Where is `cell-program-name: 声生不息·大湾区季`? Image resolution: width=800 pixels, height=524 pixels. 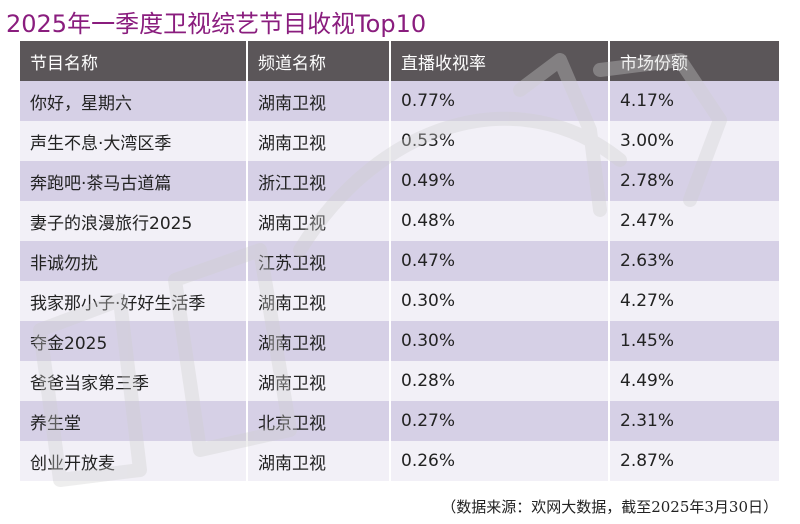 cell-program-name: 声生不息·大湾区季 is located at coordinates (134, 141).